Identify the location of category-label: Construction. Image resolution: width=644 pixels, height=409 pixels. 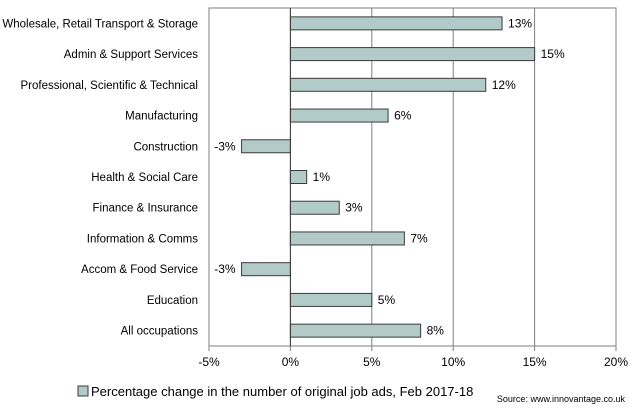
(165, 147).